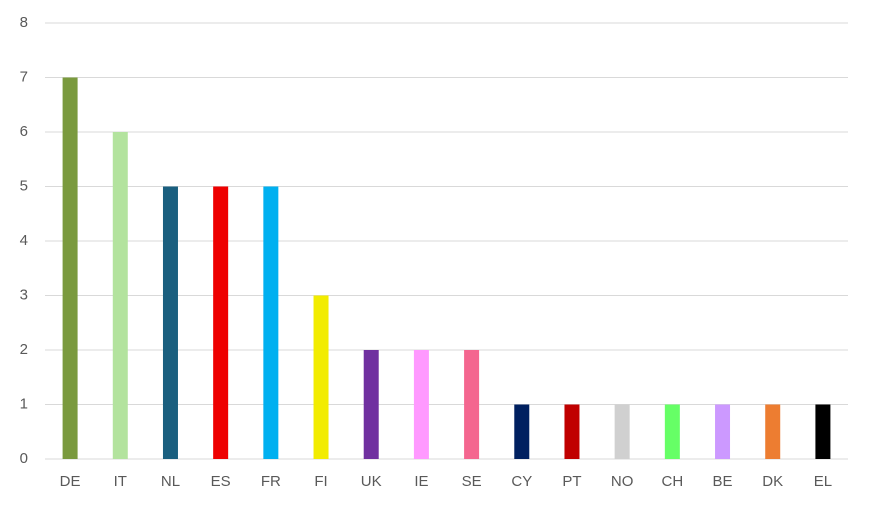 The image size is (874, 514). I want to click on x-tick-label: DK, so click(772, 481).